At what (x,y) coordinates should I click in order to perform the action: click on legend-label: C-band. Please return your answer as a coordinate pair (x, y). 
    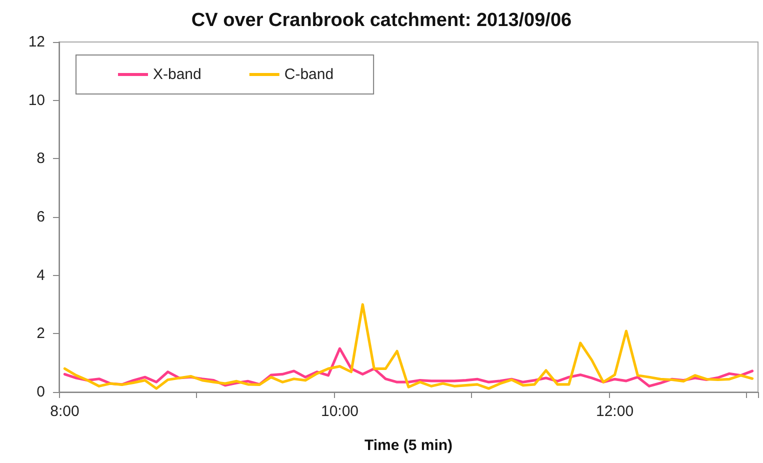
    Looking at the image, I should click on (309, 74).